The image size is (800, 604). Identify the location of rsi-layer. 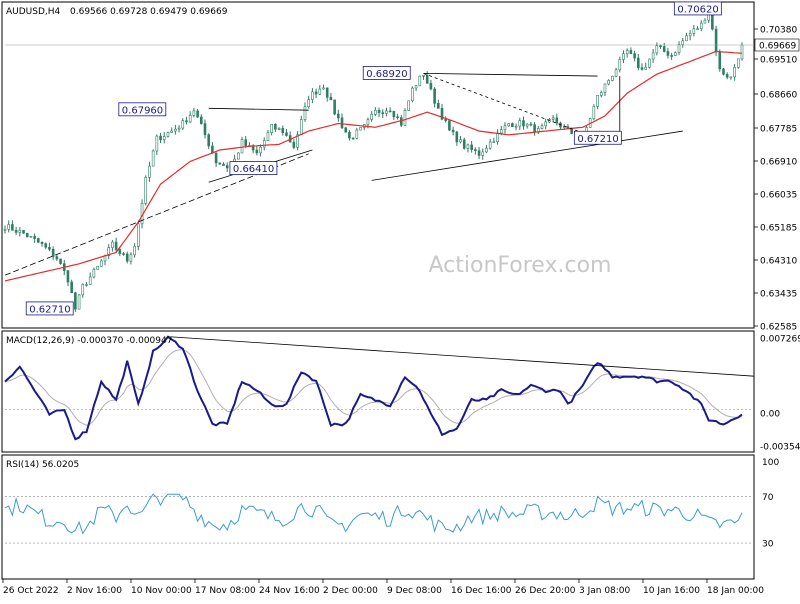
(379, 518).